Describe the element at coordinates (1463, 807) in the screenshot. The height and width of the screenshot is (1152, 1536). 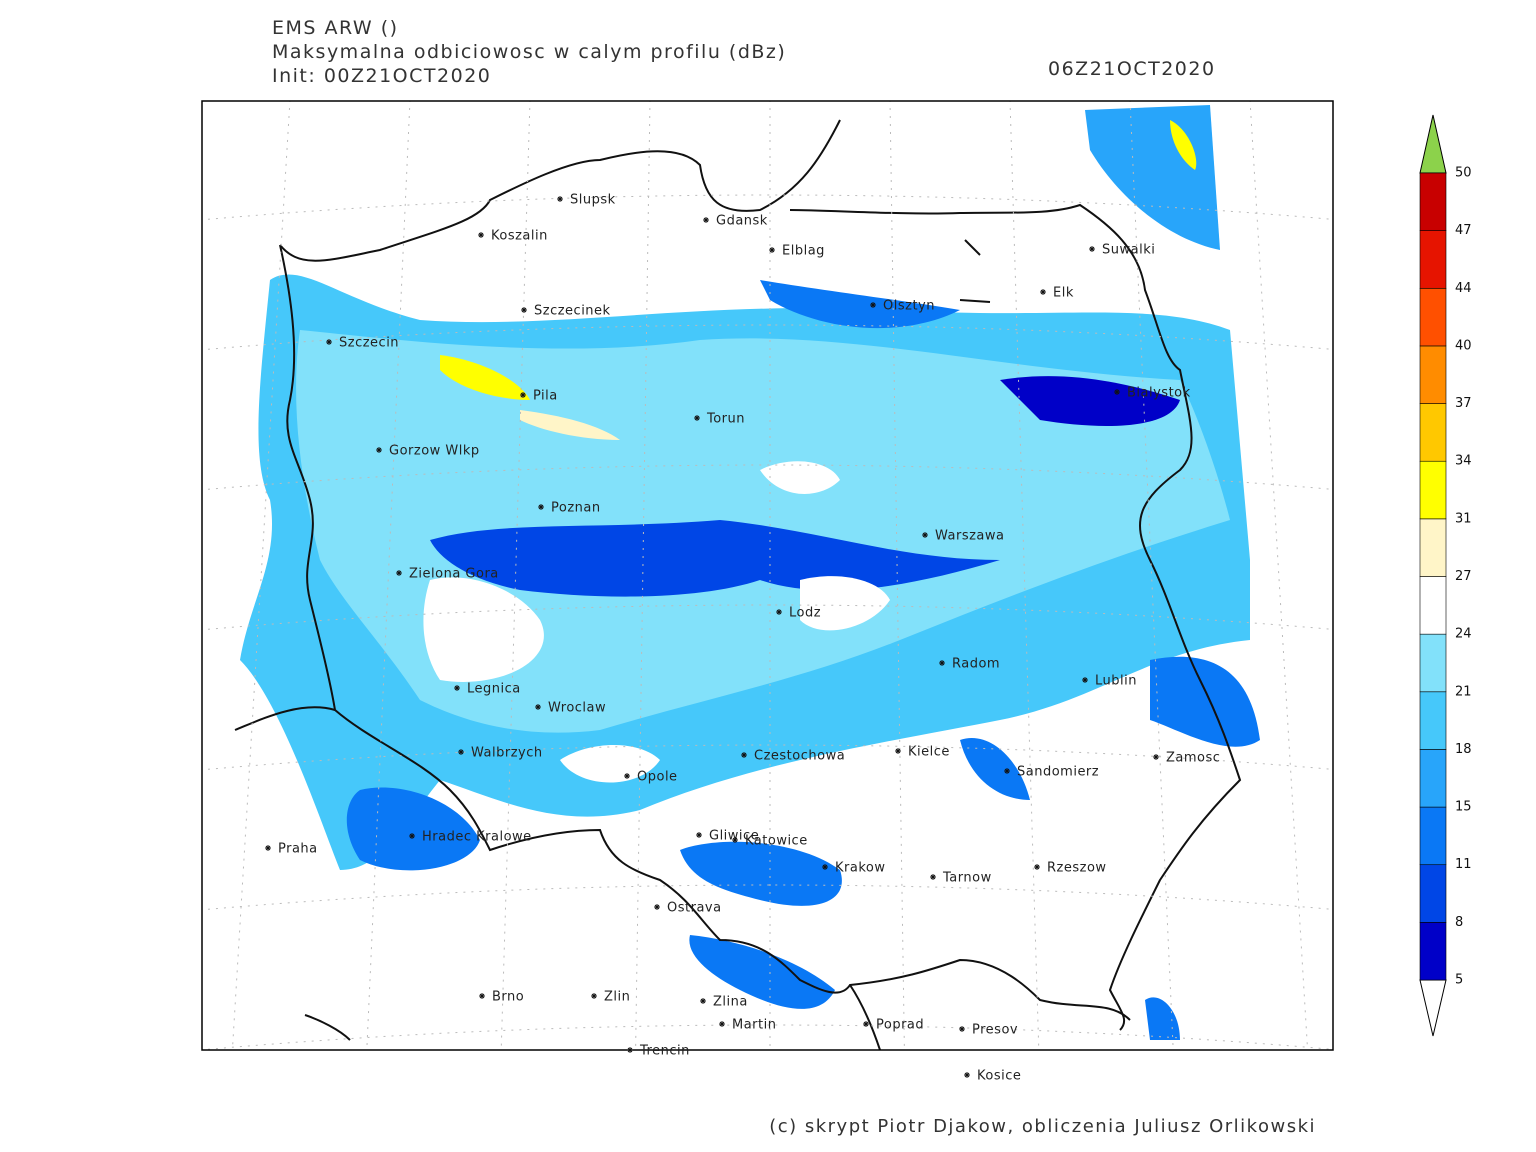
I see `colorbar-label: 15` at that location.